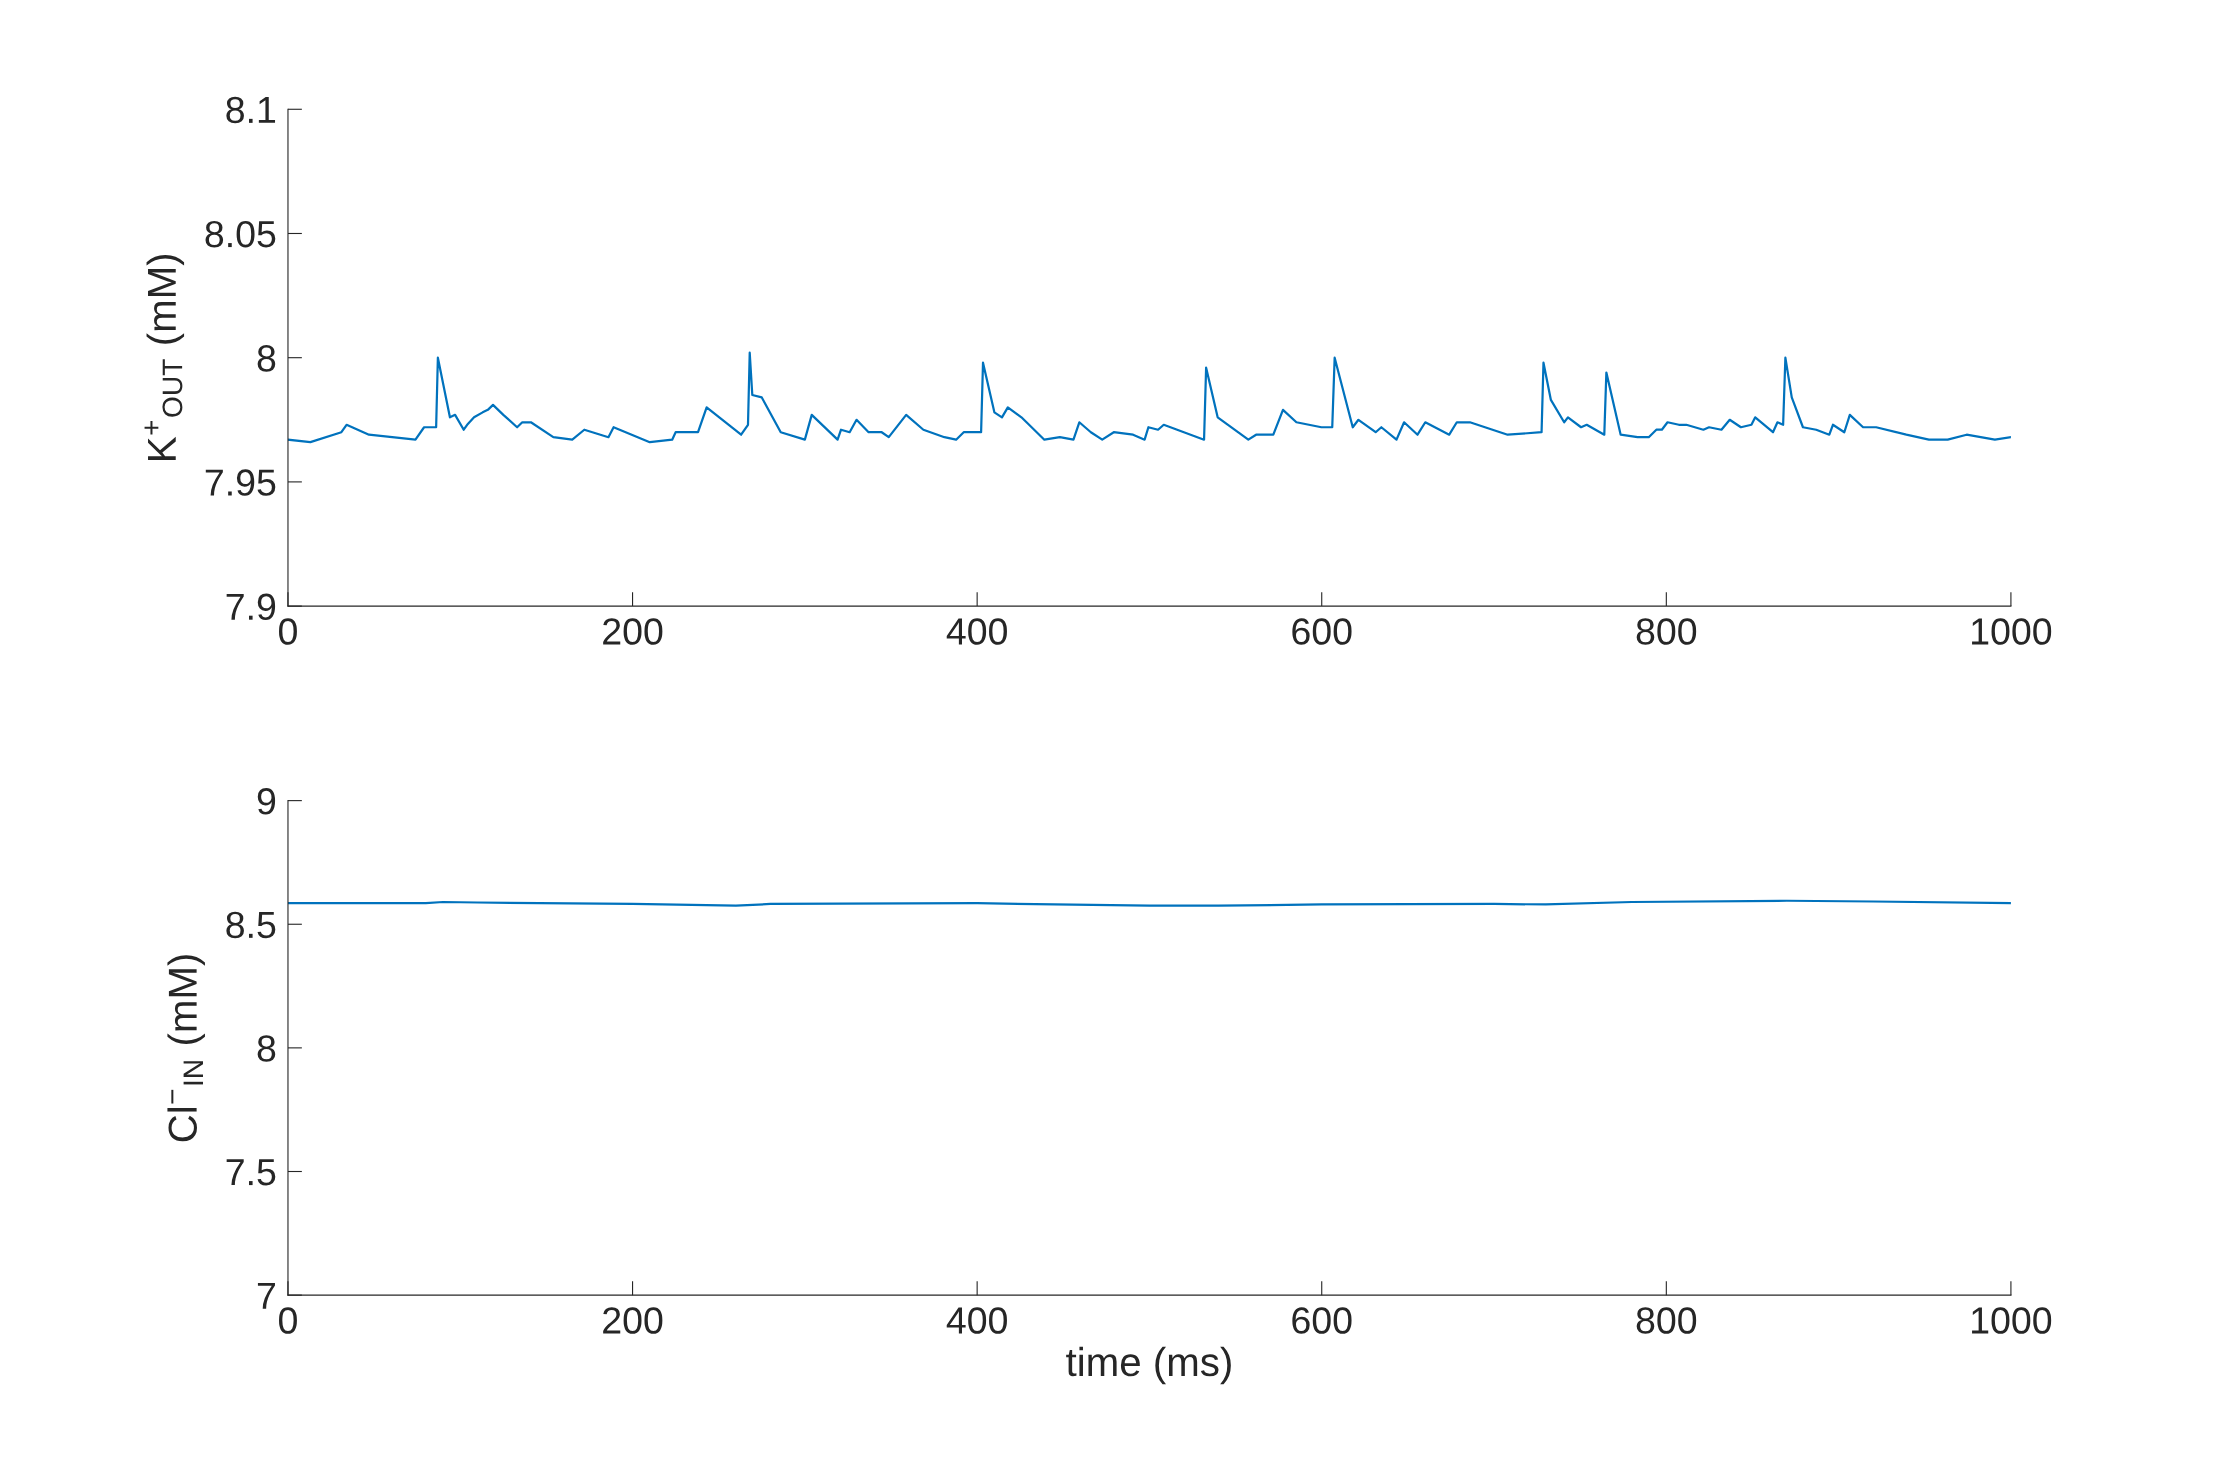 This screenshot has height=1457, width=2222. Describe the element at coordinates (251, 607) in the screenshot. I see `y-tick-label: 7.9` at that location.